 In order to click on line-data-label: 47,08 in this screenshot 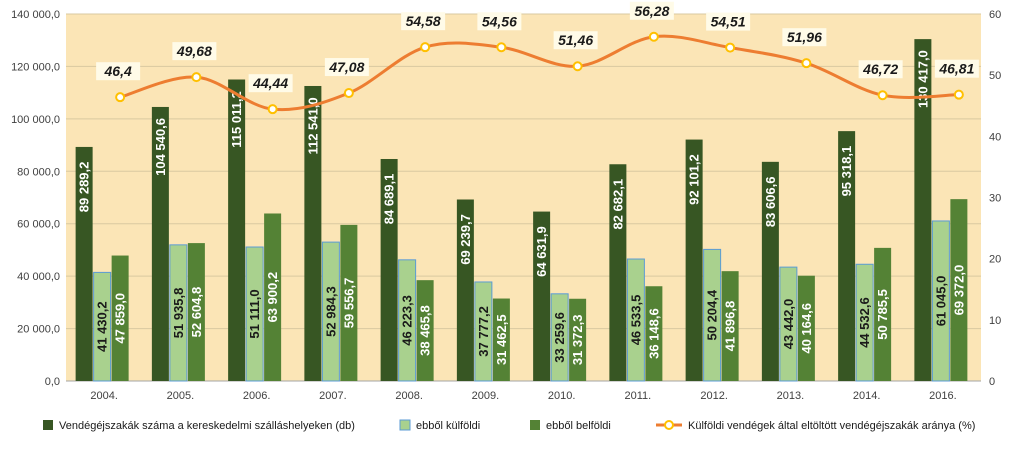, I will do `click(346, 67)`.